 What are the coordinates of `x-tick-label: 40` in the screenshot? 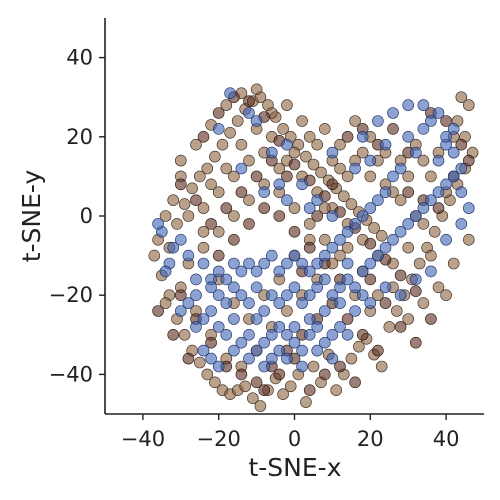 It's located at (446, 439).